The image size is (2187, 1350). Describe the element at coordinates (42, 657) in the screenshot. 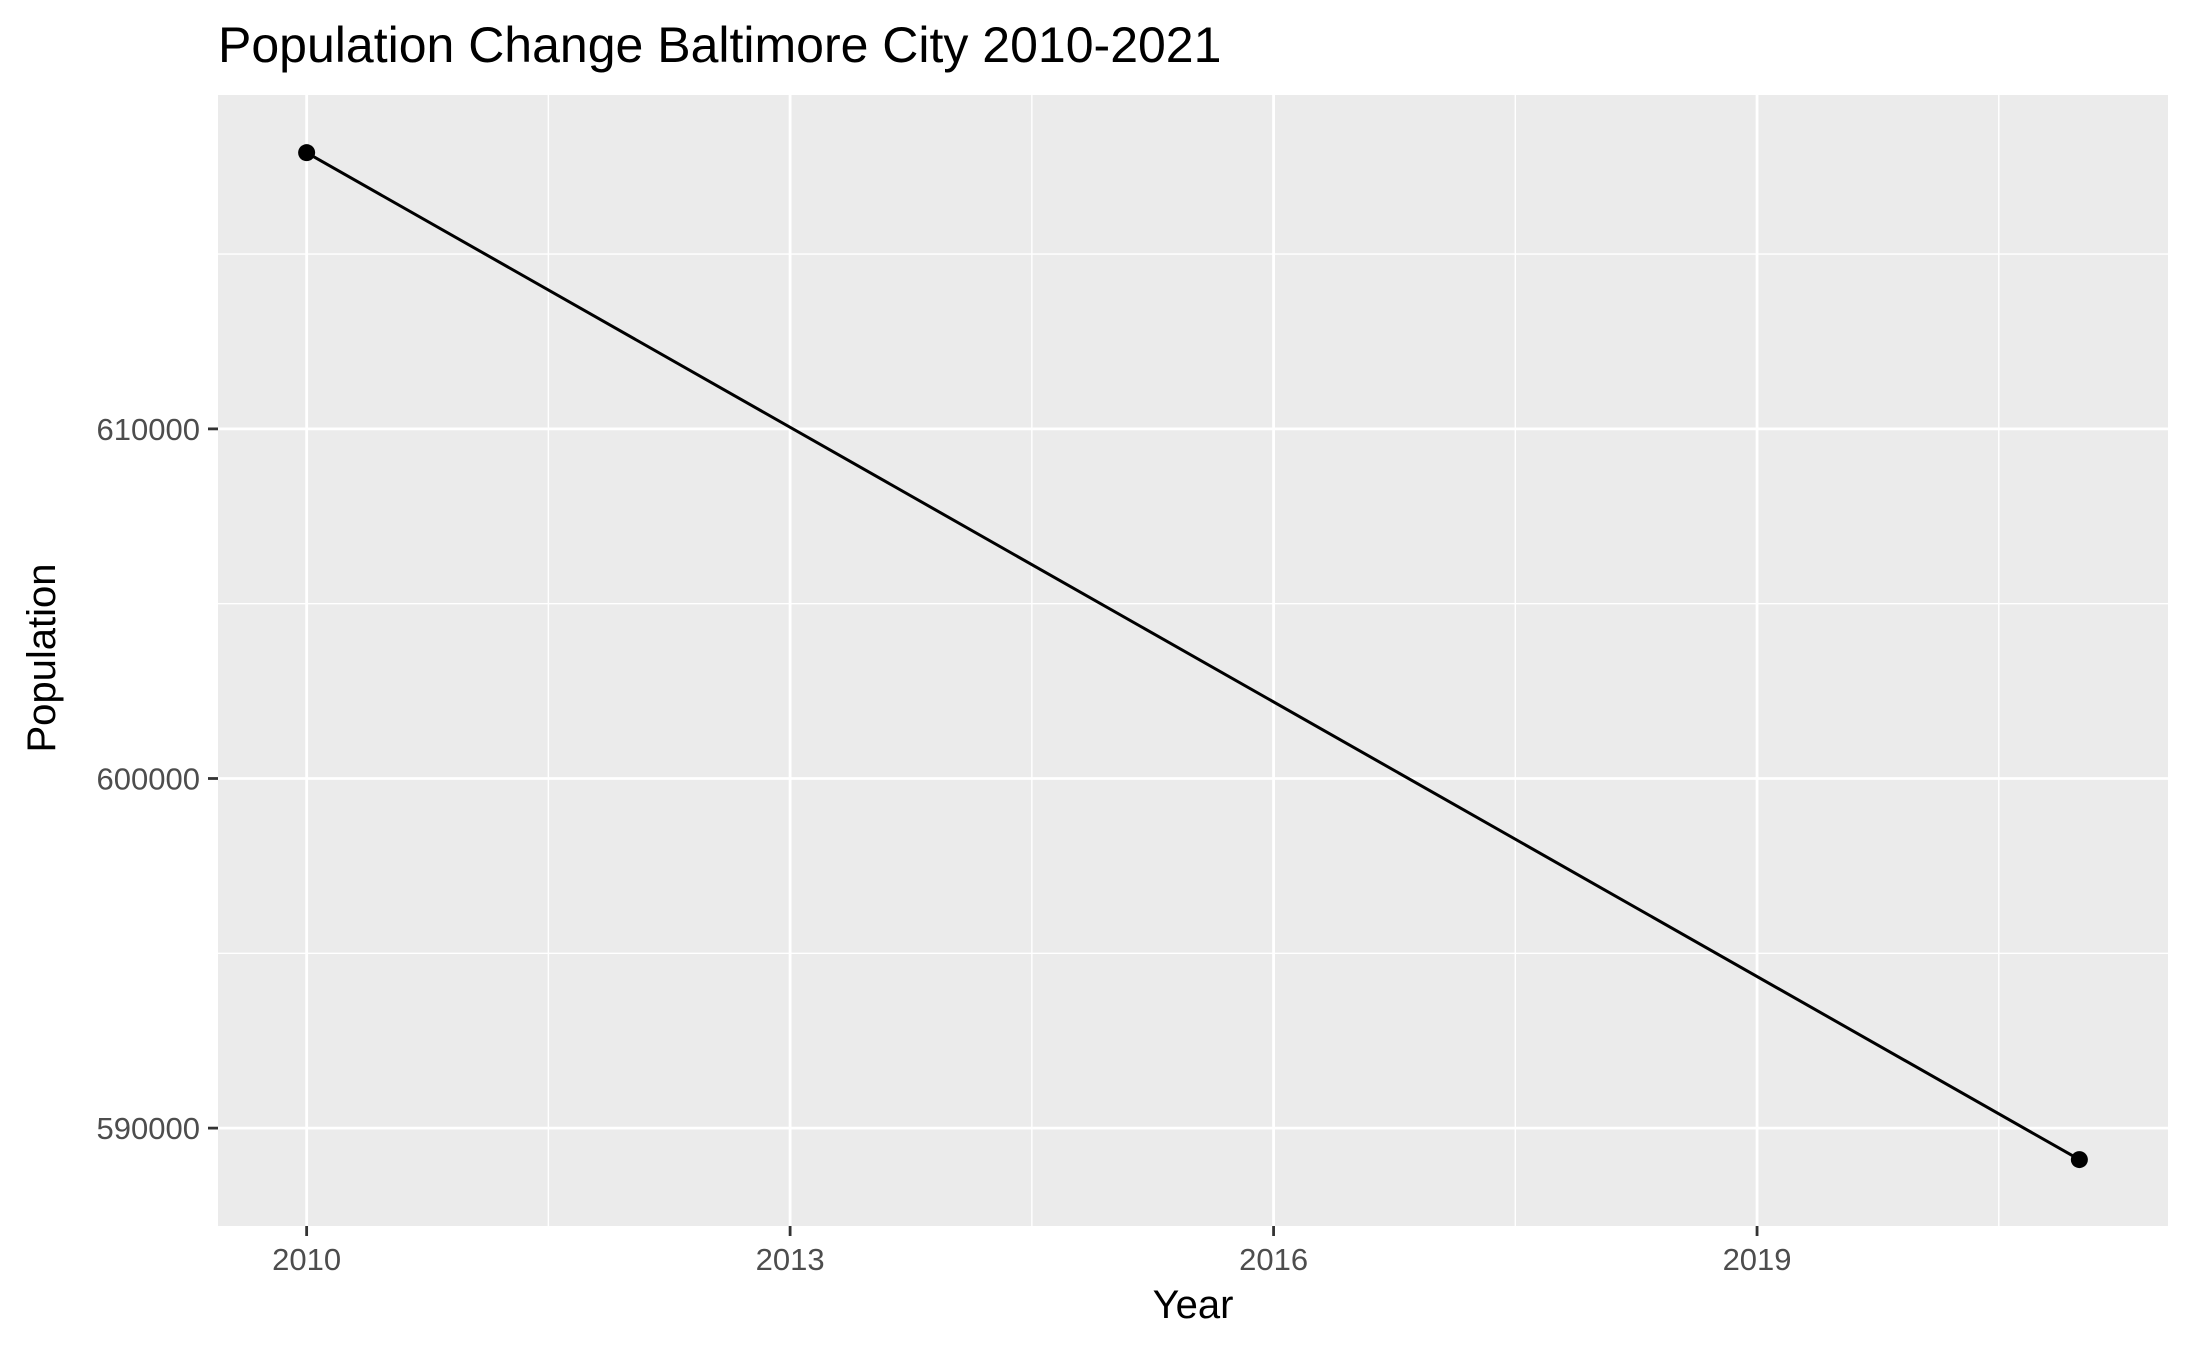

I see `y-axis-title: Population` at that location.